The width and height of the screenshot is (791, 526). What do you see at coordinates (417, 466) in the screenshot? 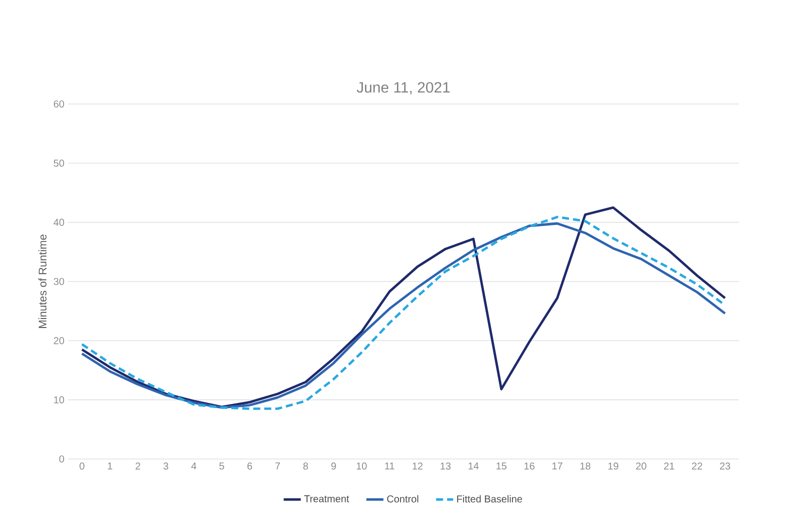
I see `x-tick-label: 12` at bounding box center [417, 466].